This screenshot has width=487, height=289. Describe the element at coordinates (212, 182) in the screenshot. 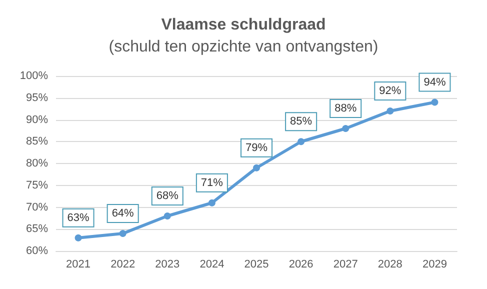

I see `data-label: 71%` at that location.